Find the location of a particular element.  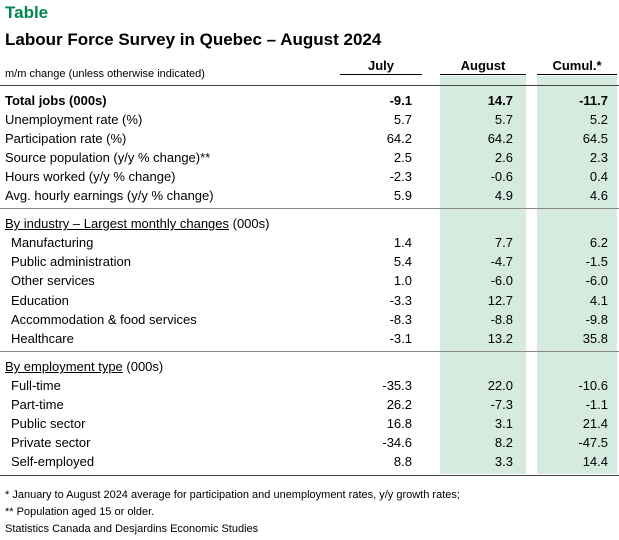

value-july: 16.8 is located at coordinates (399, 423).